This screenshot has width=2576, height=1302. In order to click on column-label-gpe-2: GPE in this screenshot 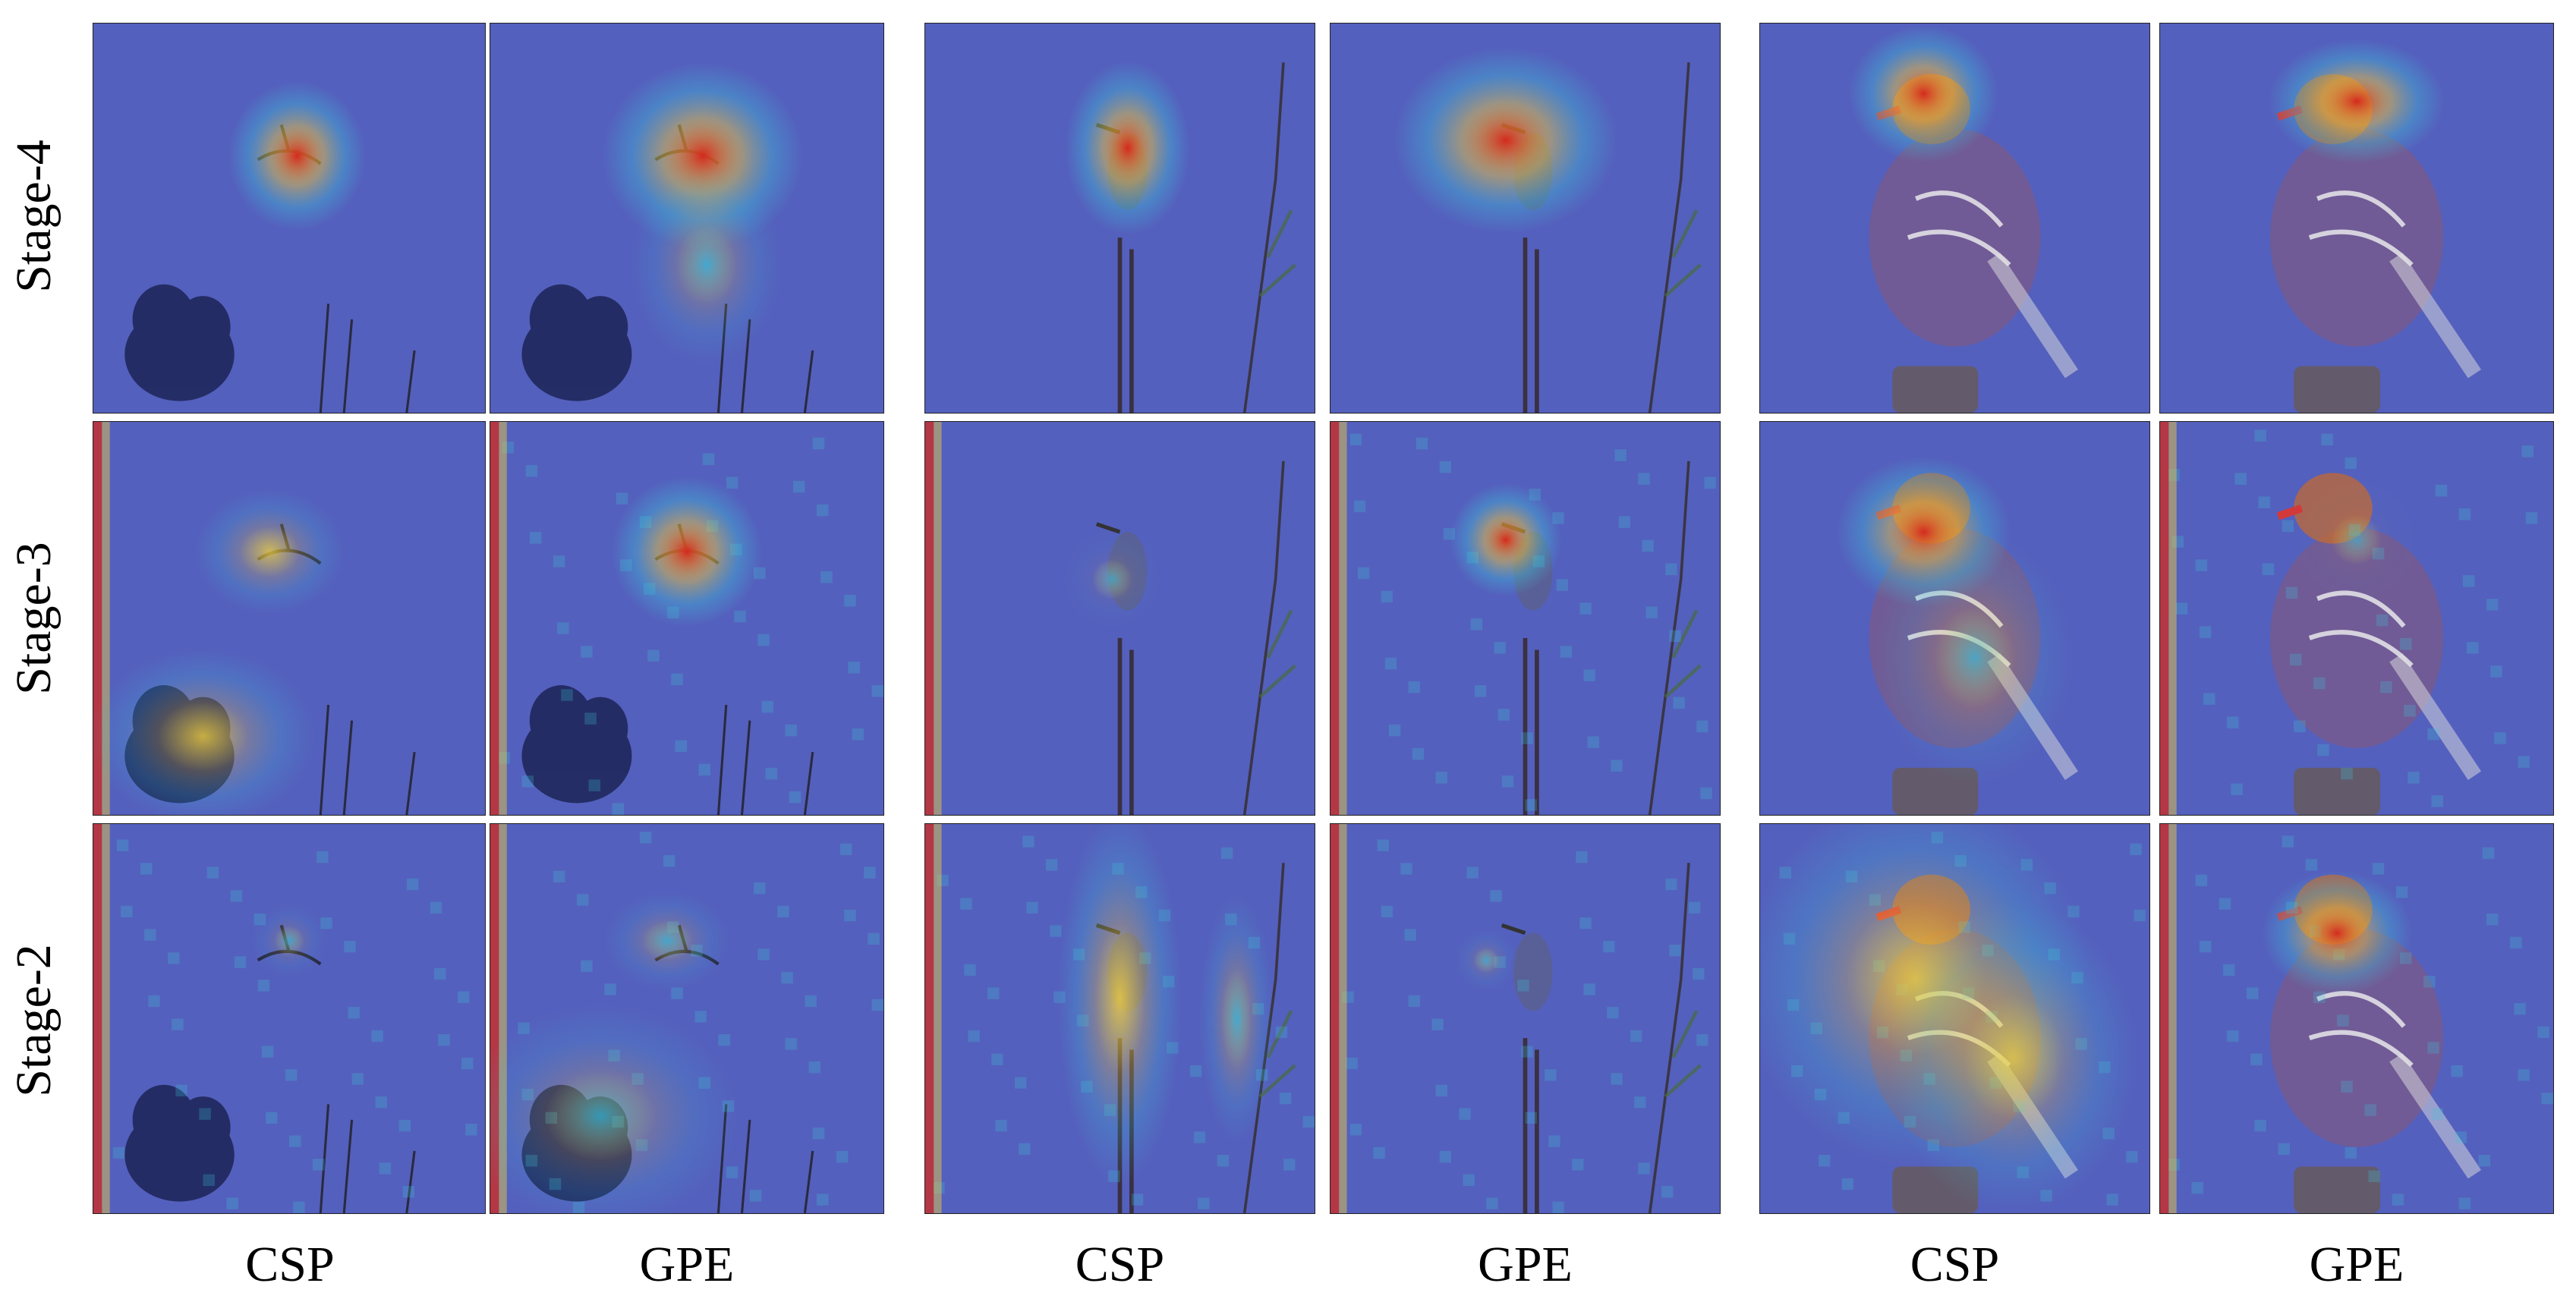, I will do `click(1525, 1264)`.